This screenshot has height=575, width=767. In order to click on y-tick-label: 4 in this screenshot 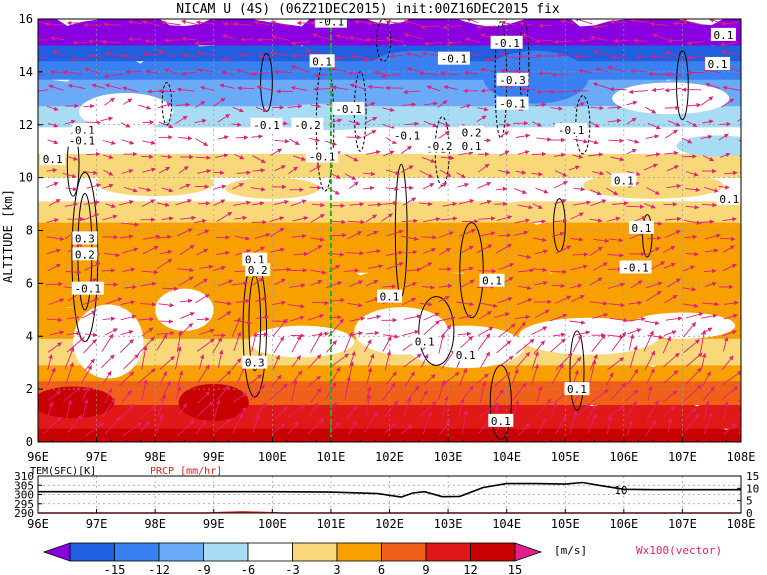, I will do `click(29, 336)`.